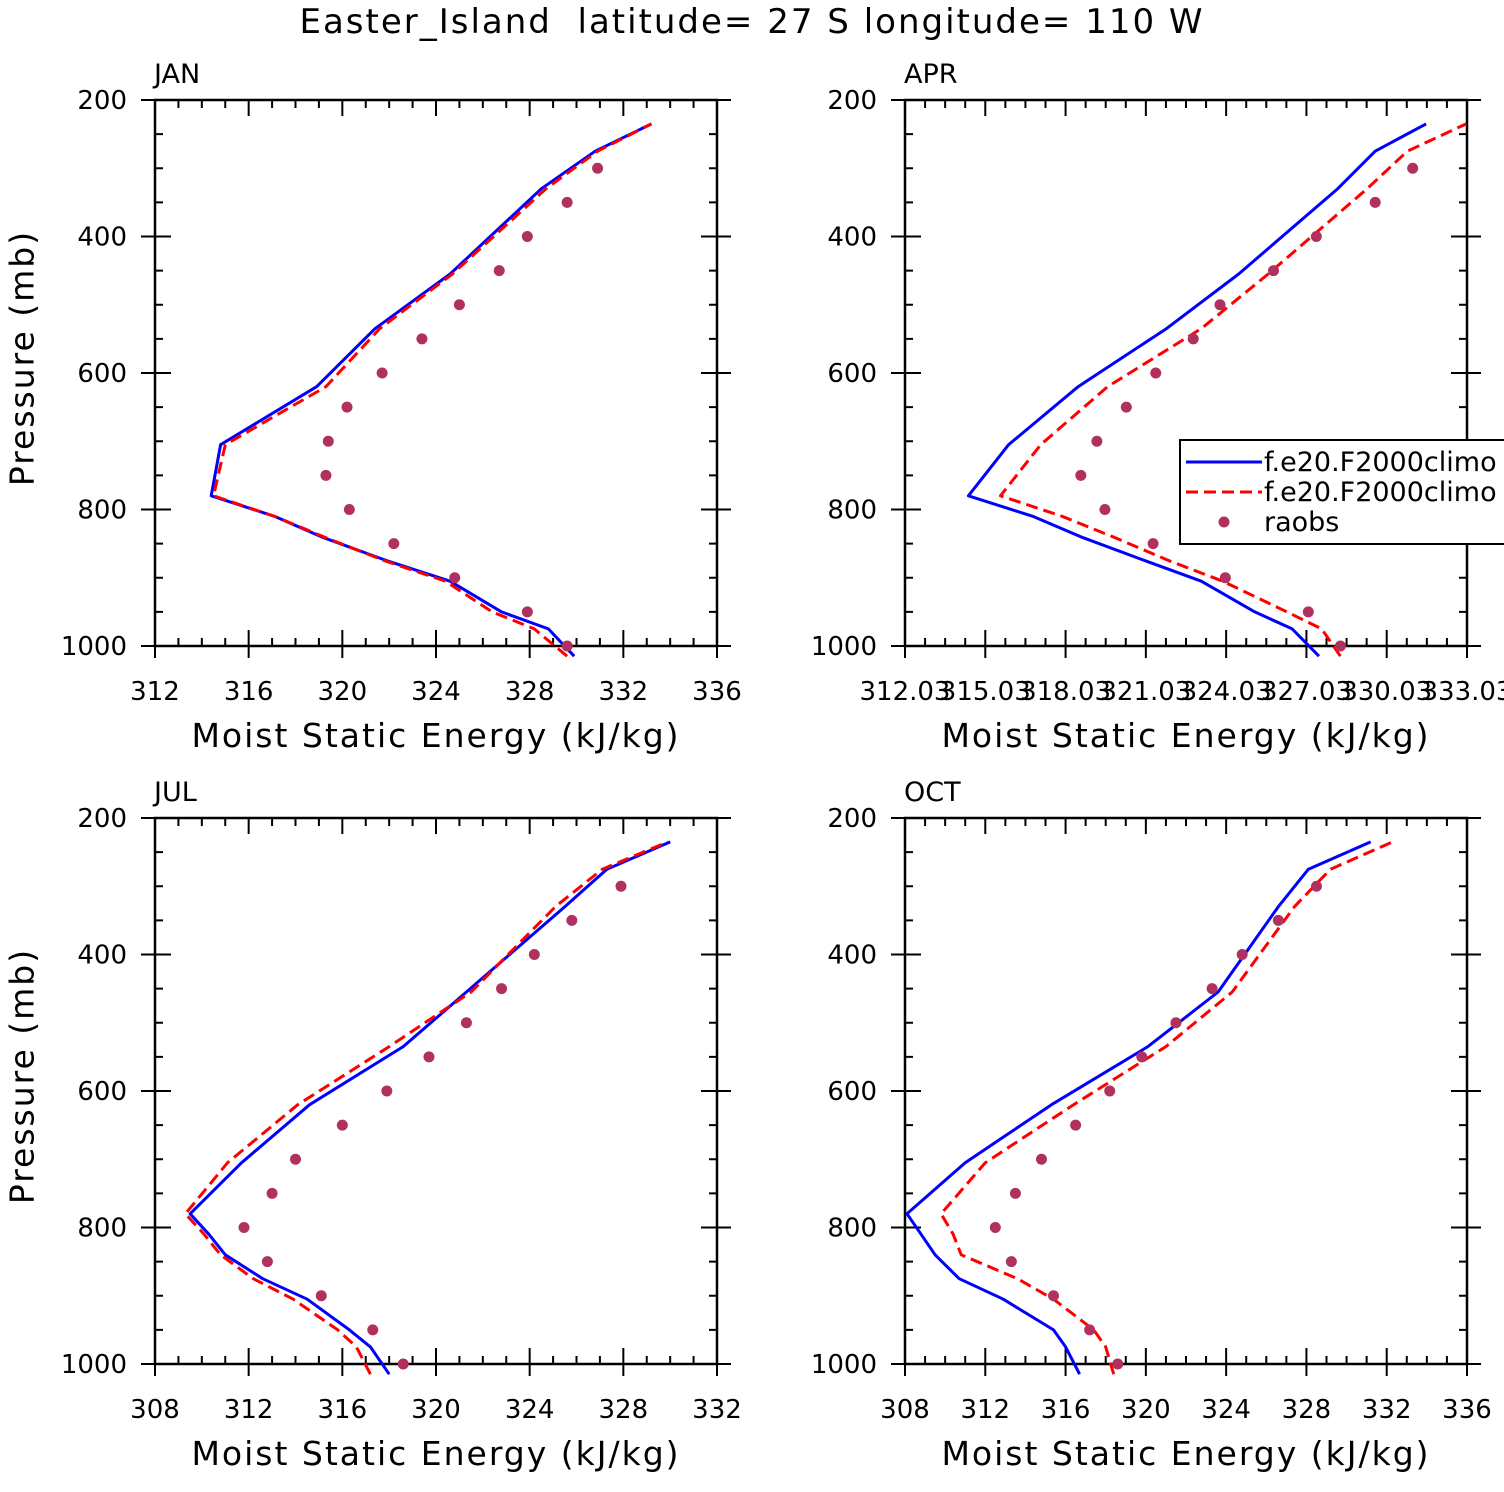  What do you see at coordinates (1145, 692) in the screenshot?
I see `x-tick-label: 321.03` at bounding box center [1145, 692].